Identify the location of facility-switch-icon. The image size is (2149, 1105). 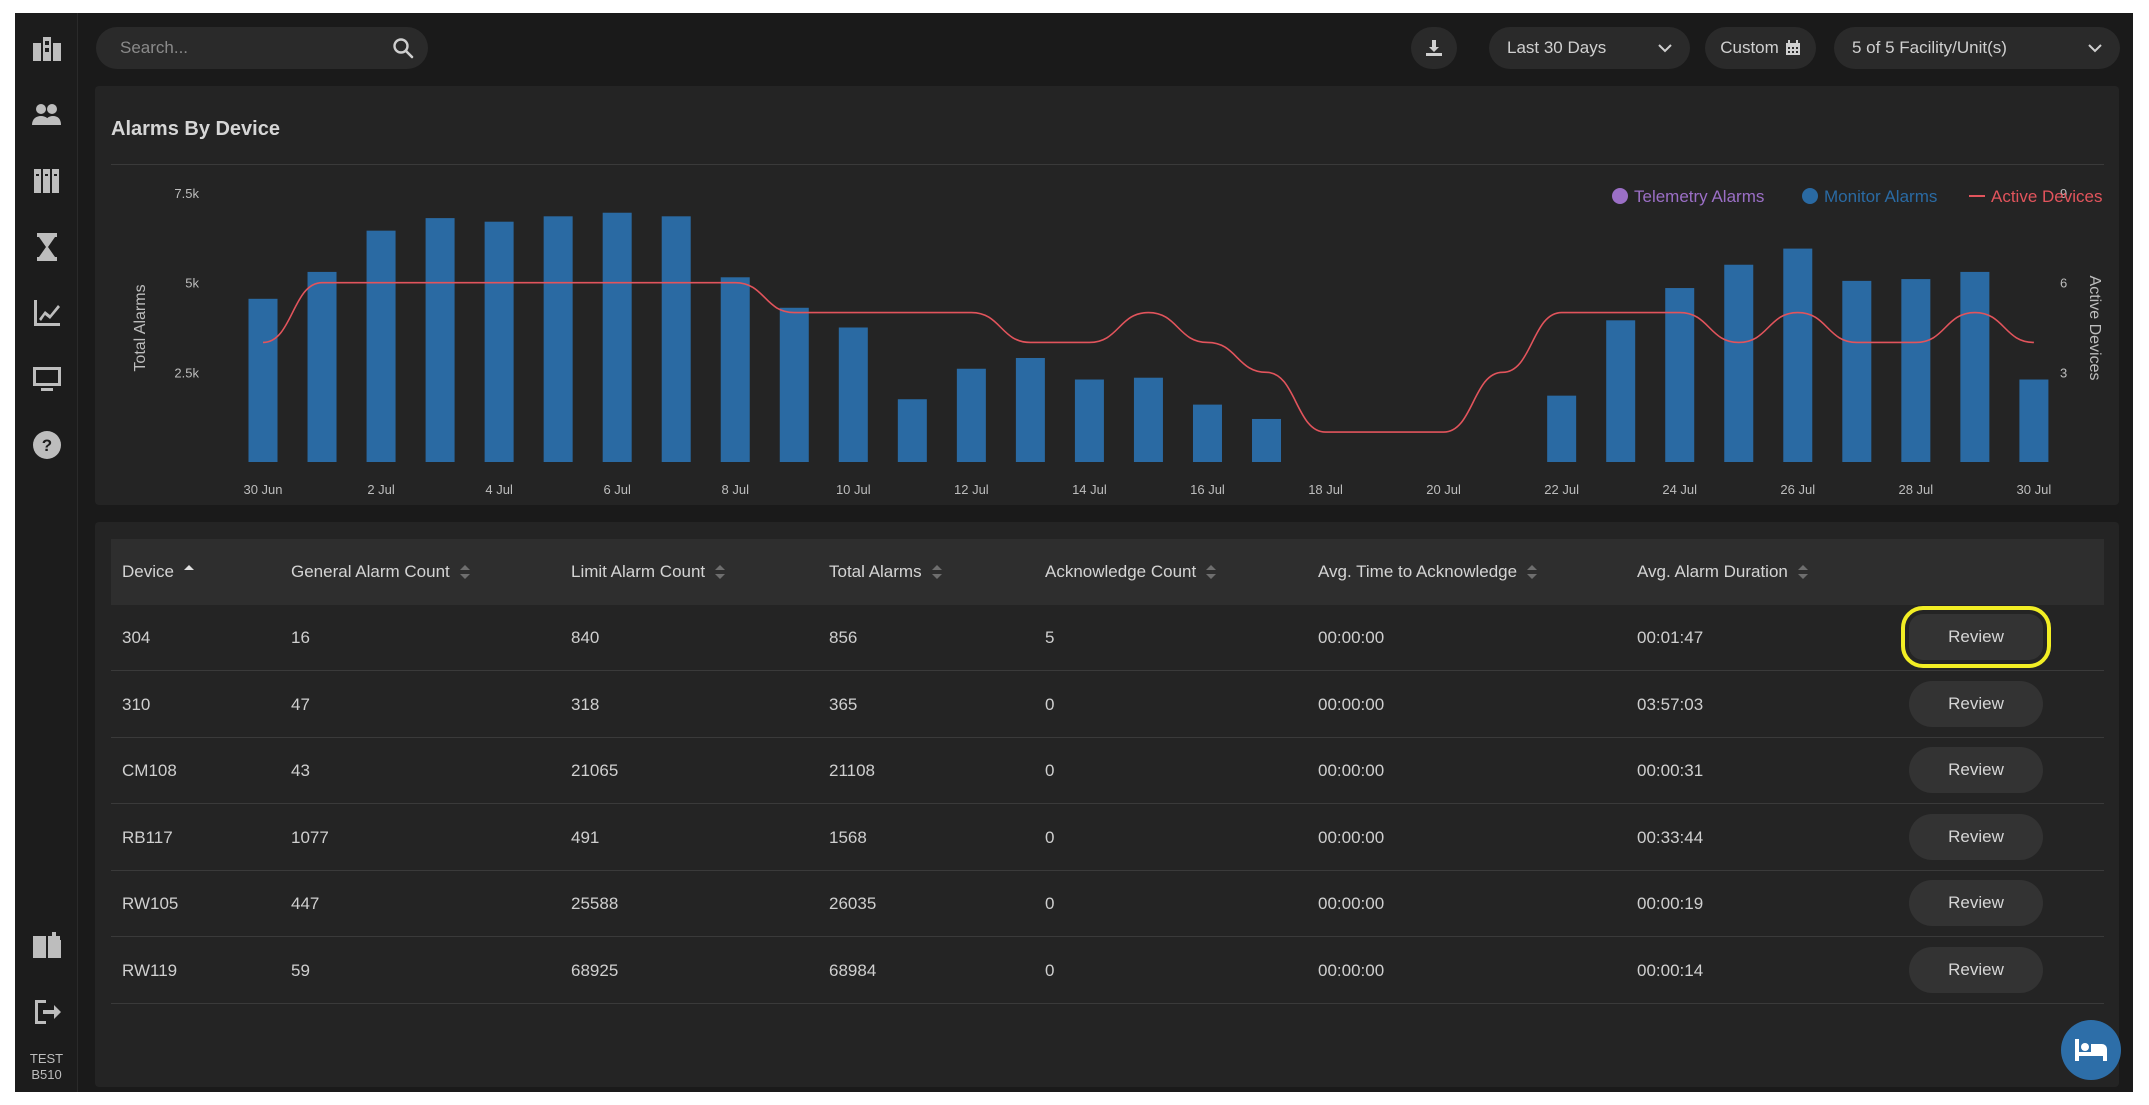
(47, 946).